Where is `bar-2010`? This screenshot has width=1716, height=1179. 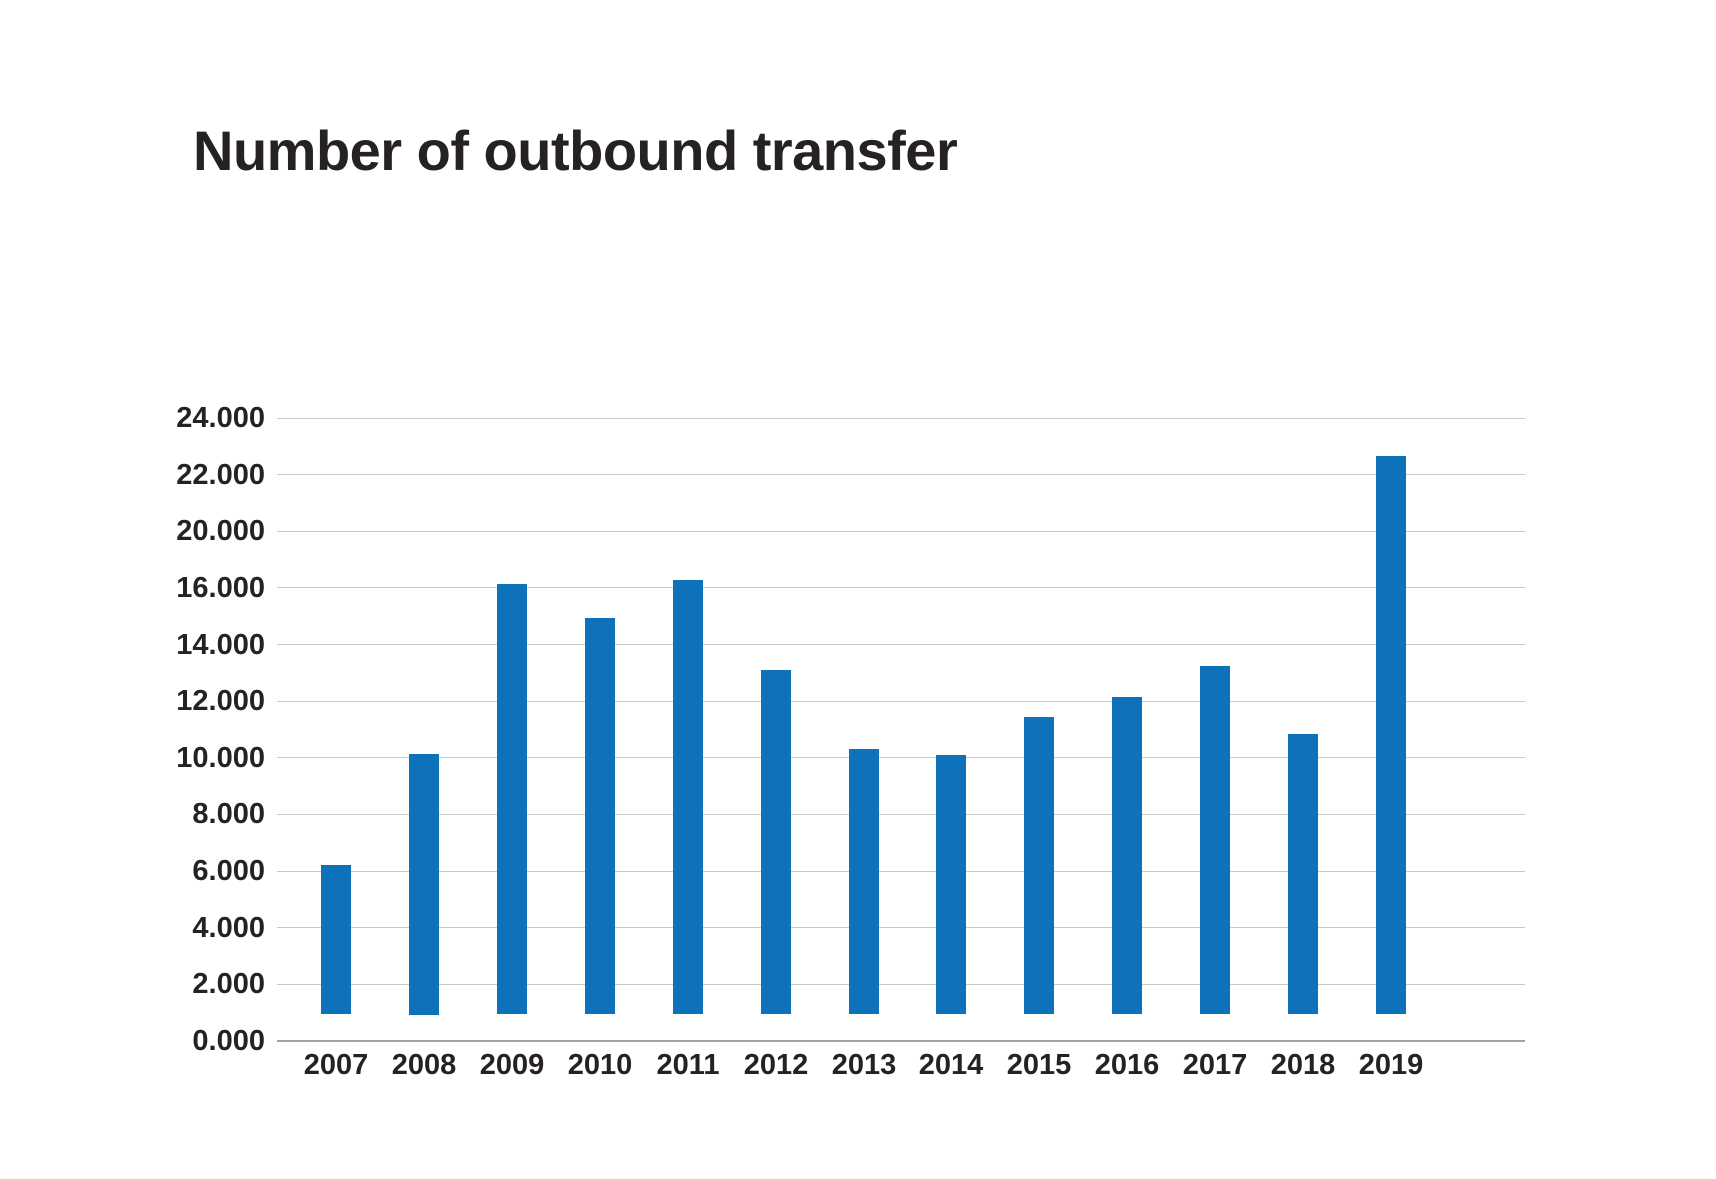 bar-2010 is located at coordinates (600, 816).